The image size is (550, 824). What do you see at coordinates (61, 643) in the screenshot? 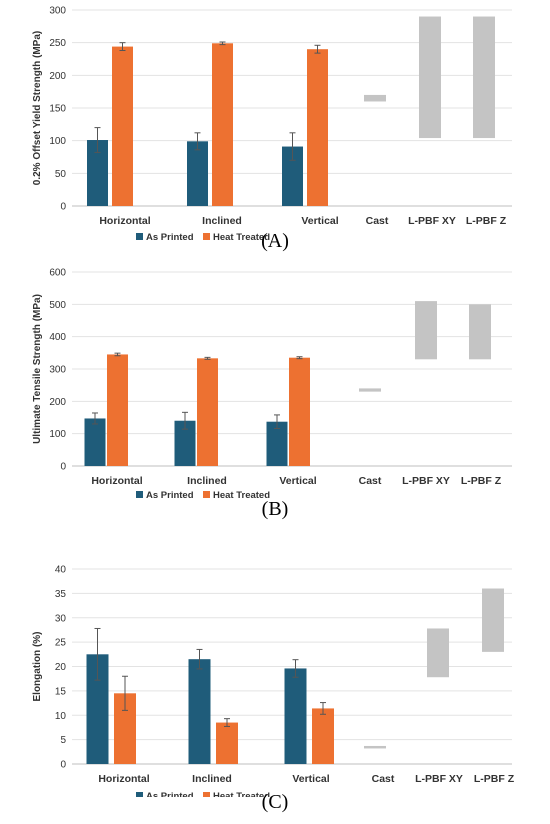
I see `y-tick-label: 25` at bounding box center [61, 643].